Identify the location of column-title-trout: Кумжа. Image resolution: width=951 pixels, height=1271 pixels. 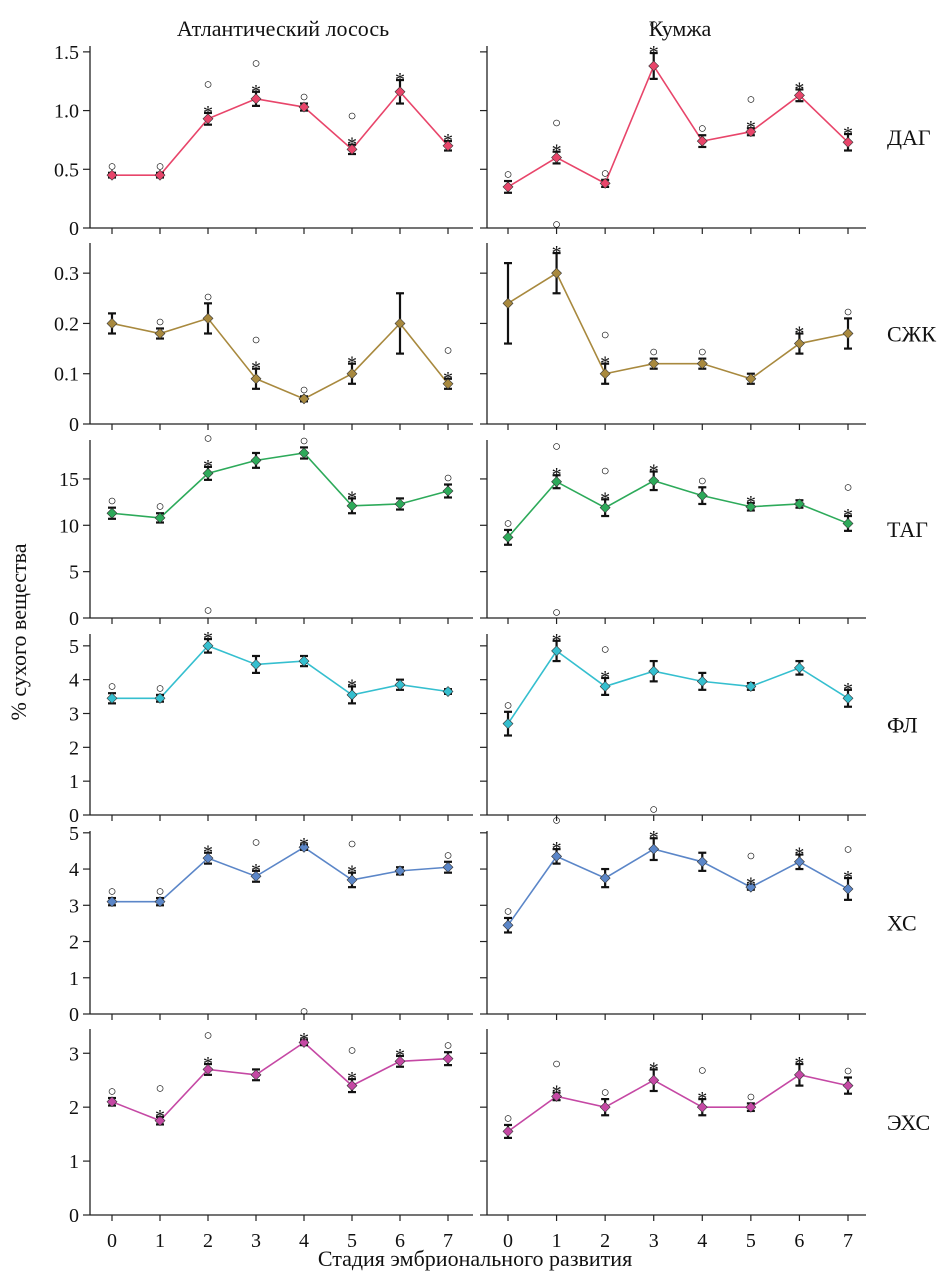
(680, 28).